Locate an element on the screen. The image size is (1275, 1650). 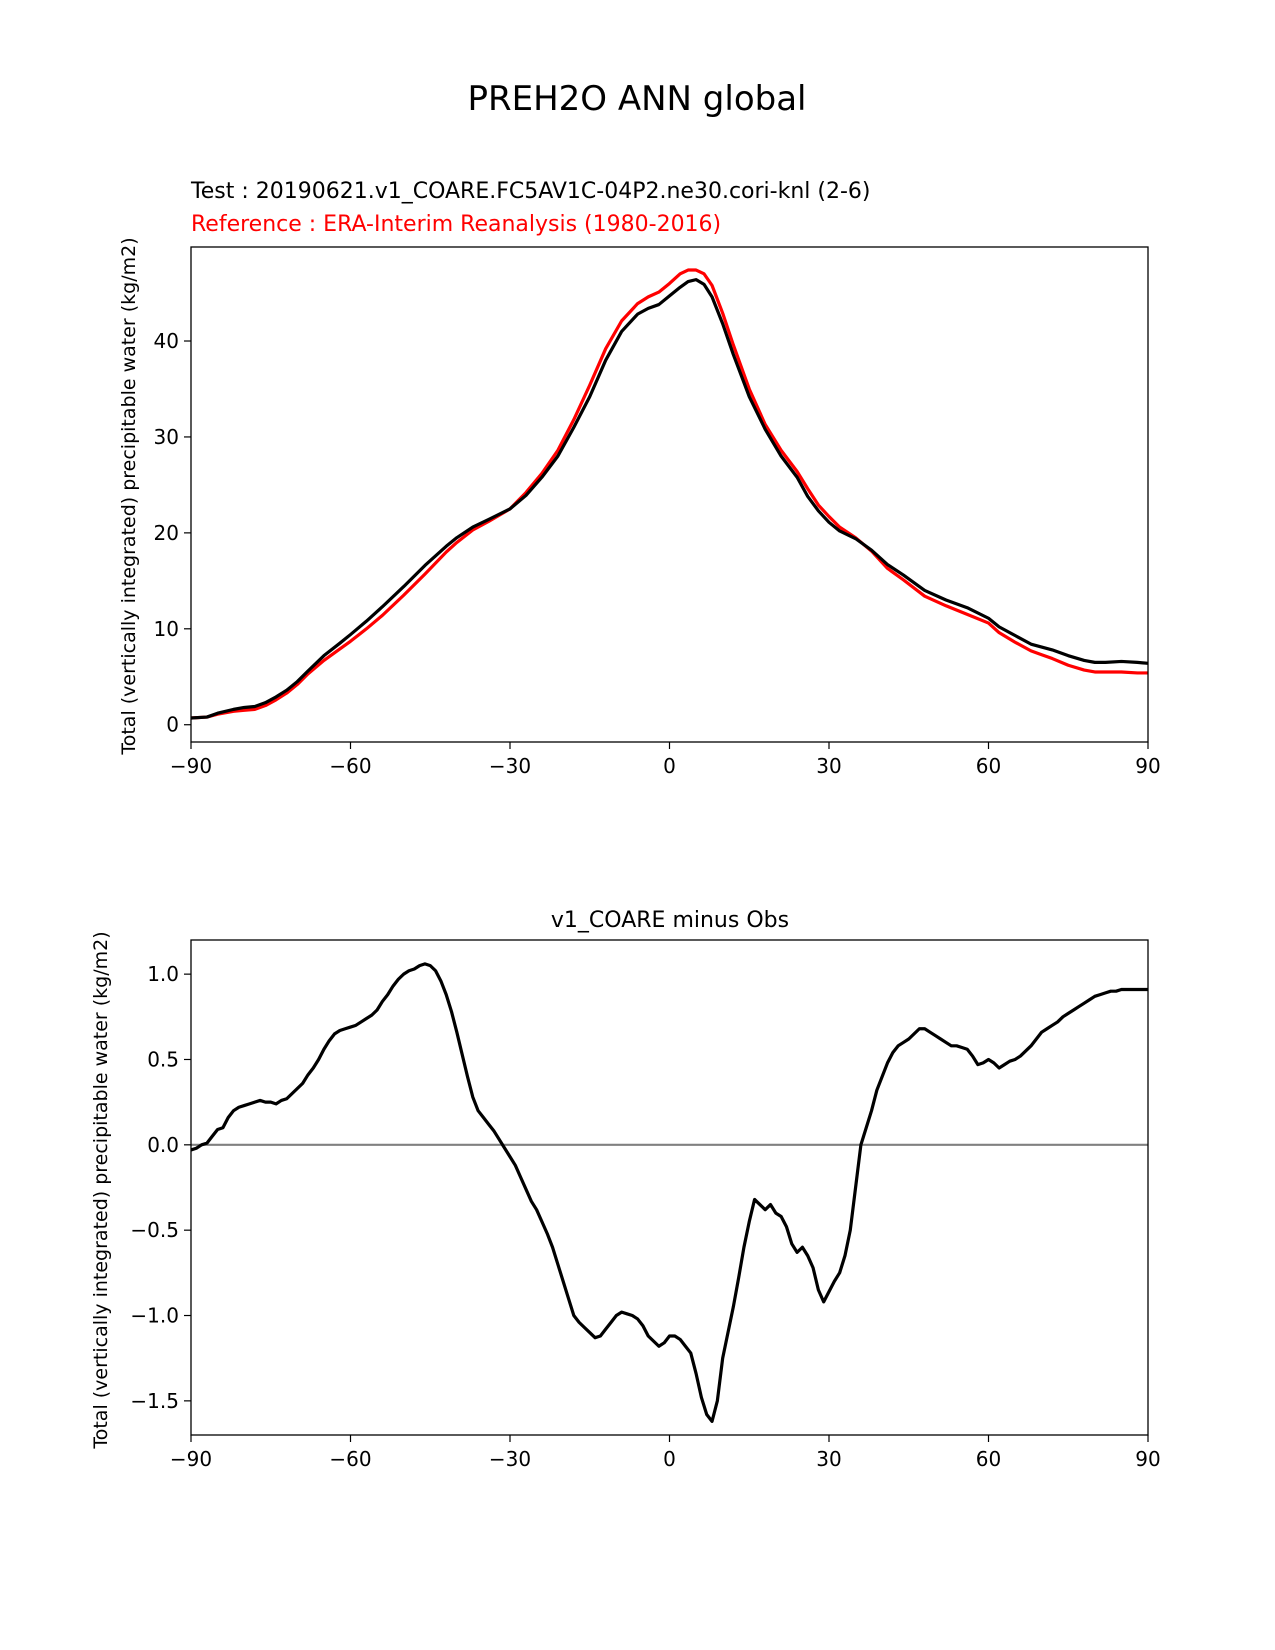
y-tick-label: −1.0 is located at coordinates (154, 1316).